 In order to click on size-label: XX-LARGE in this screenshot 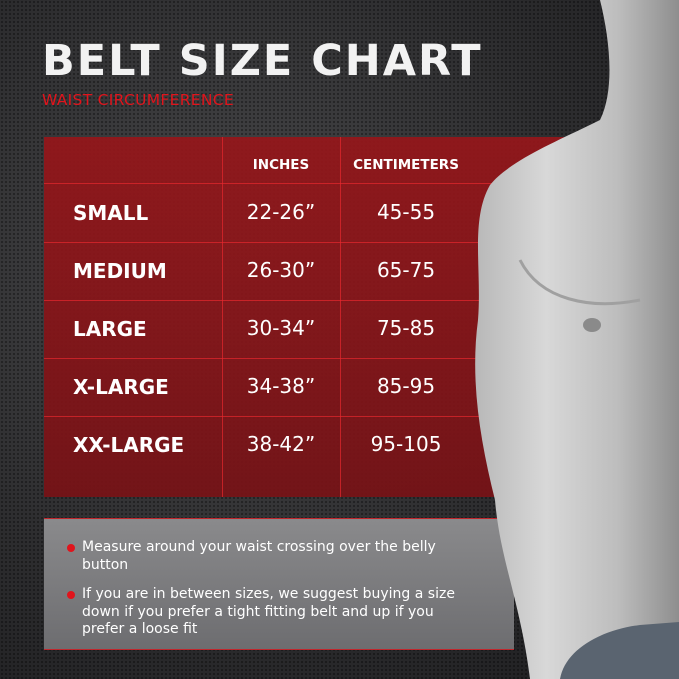, I will do `click(129, 445)`.